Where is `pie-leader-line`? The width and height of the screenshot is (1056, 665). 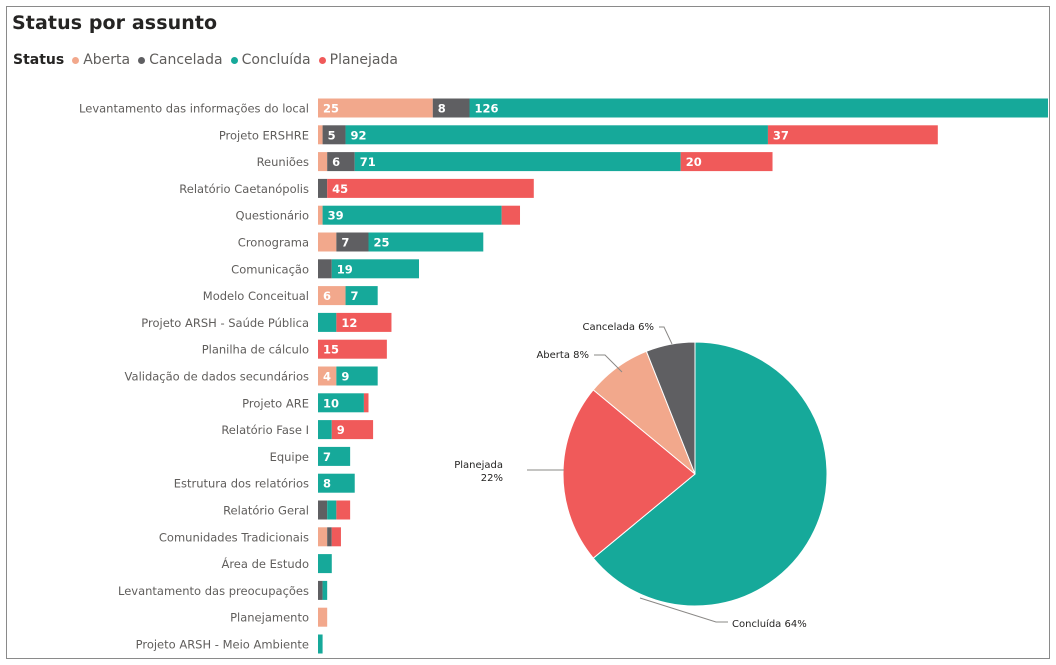 pie-leader-line is located at coordinates (683, 610).